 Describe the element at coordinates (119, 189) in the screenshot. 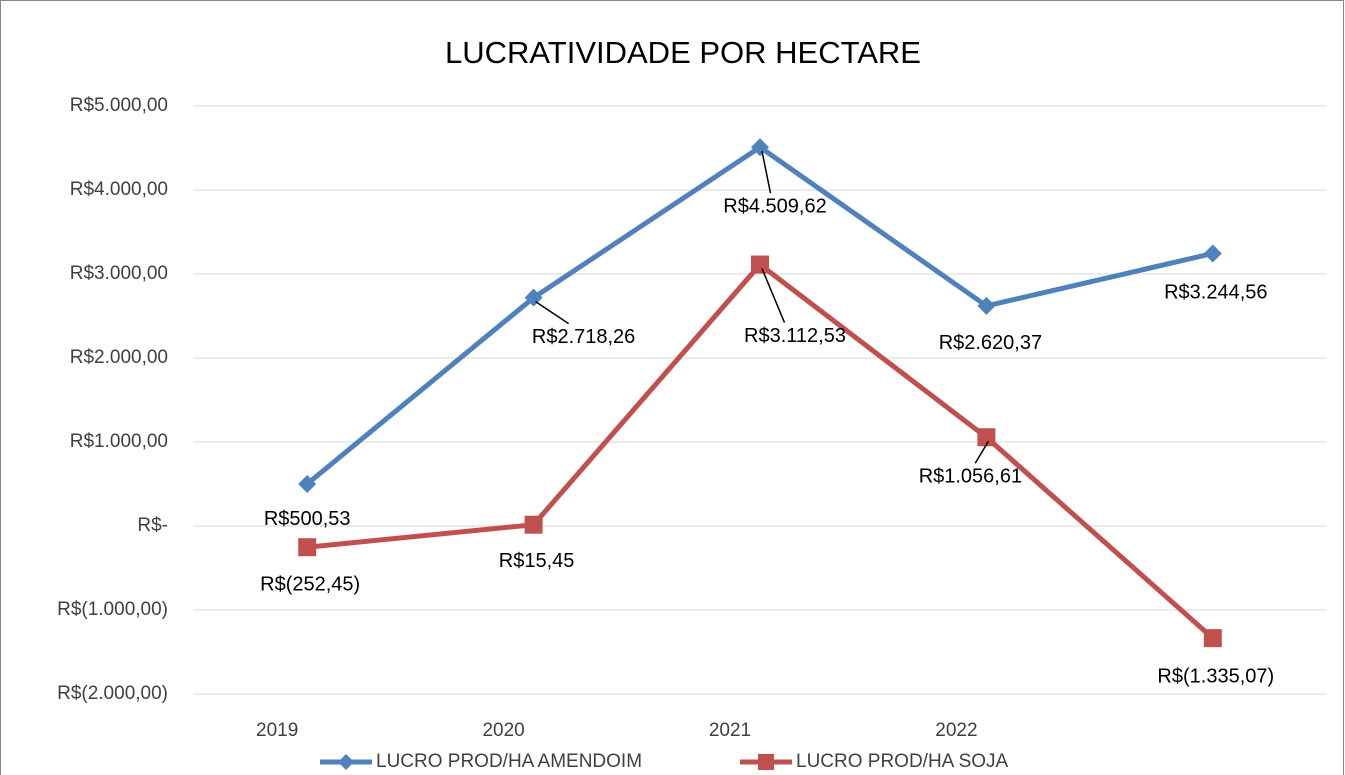

I see `y-tick-label: R$4.000,00` at that location.